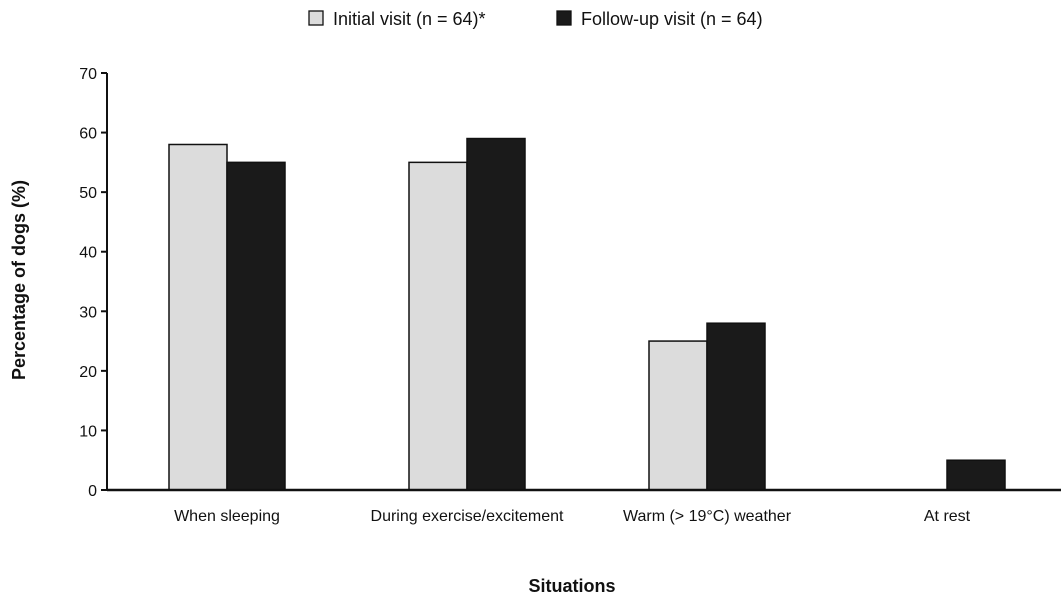 This screenshot has width=1061, height=601. I want to click on x-category-label: At rest, so click(947, 516).